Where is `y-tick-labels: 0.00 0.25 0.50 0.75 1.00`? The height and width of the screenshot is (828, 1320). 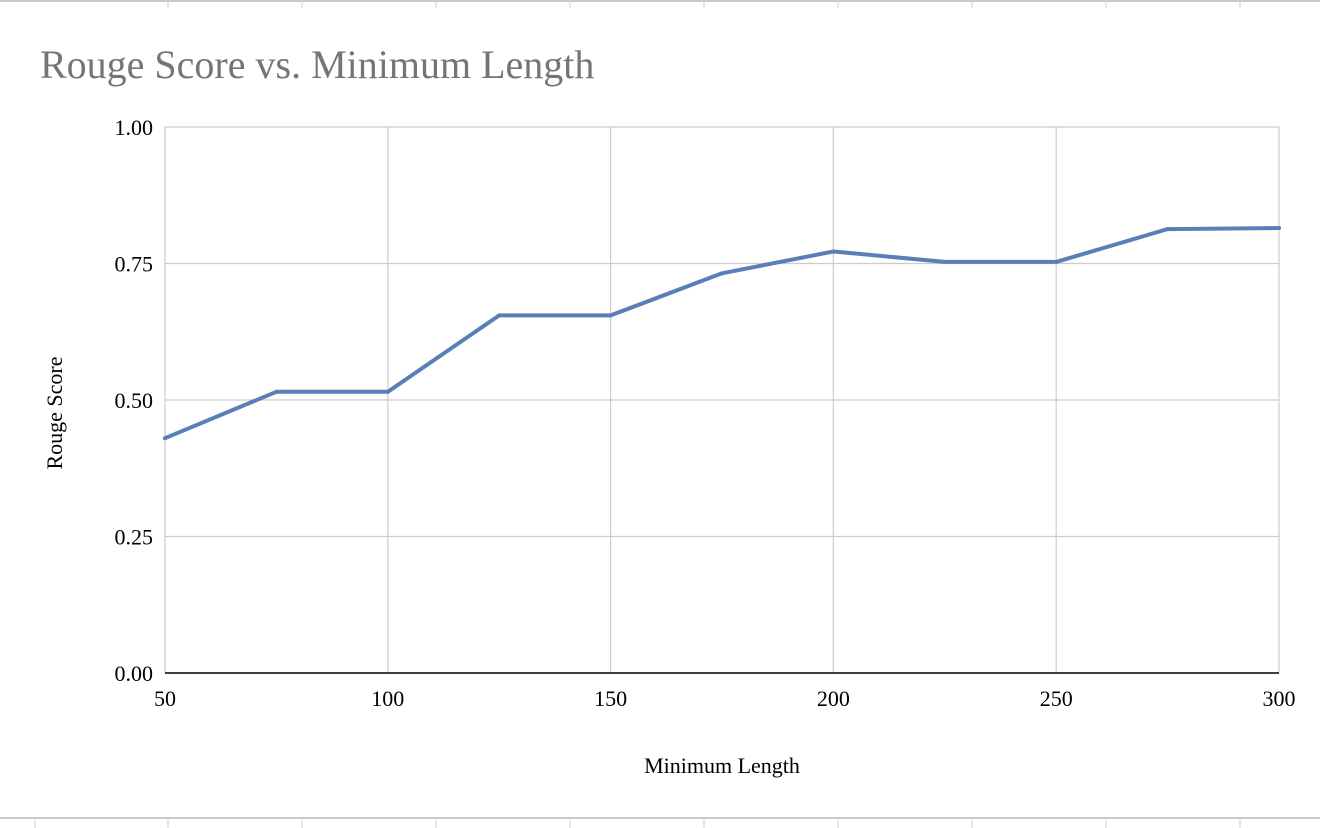
y-tick-labels: 0.00 0.25 0.50 0.75 1.00 is located at coordinates (134, 400).